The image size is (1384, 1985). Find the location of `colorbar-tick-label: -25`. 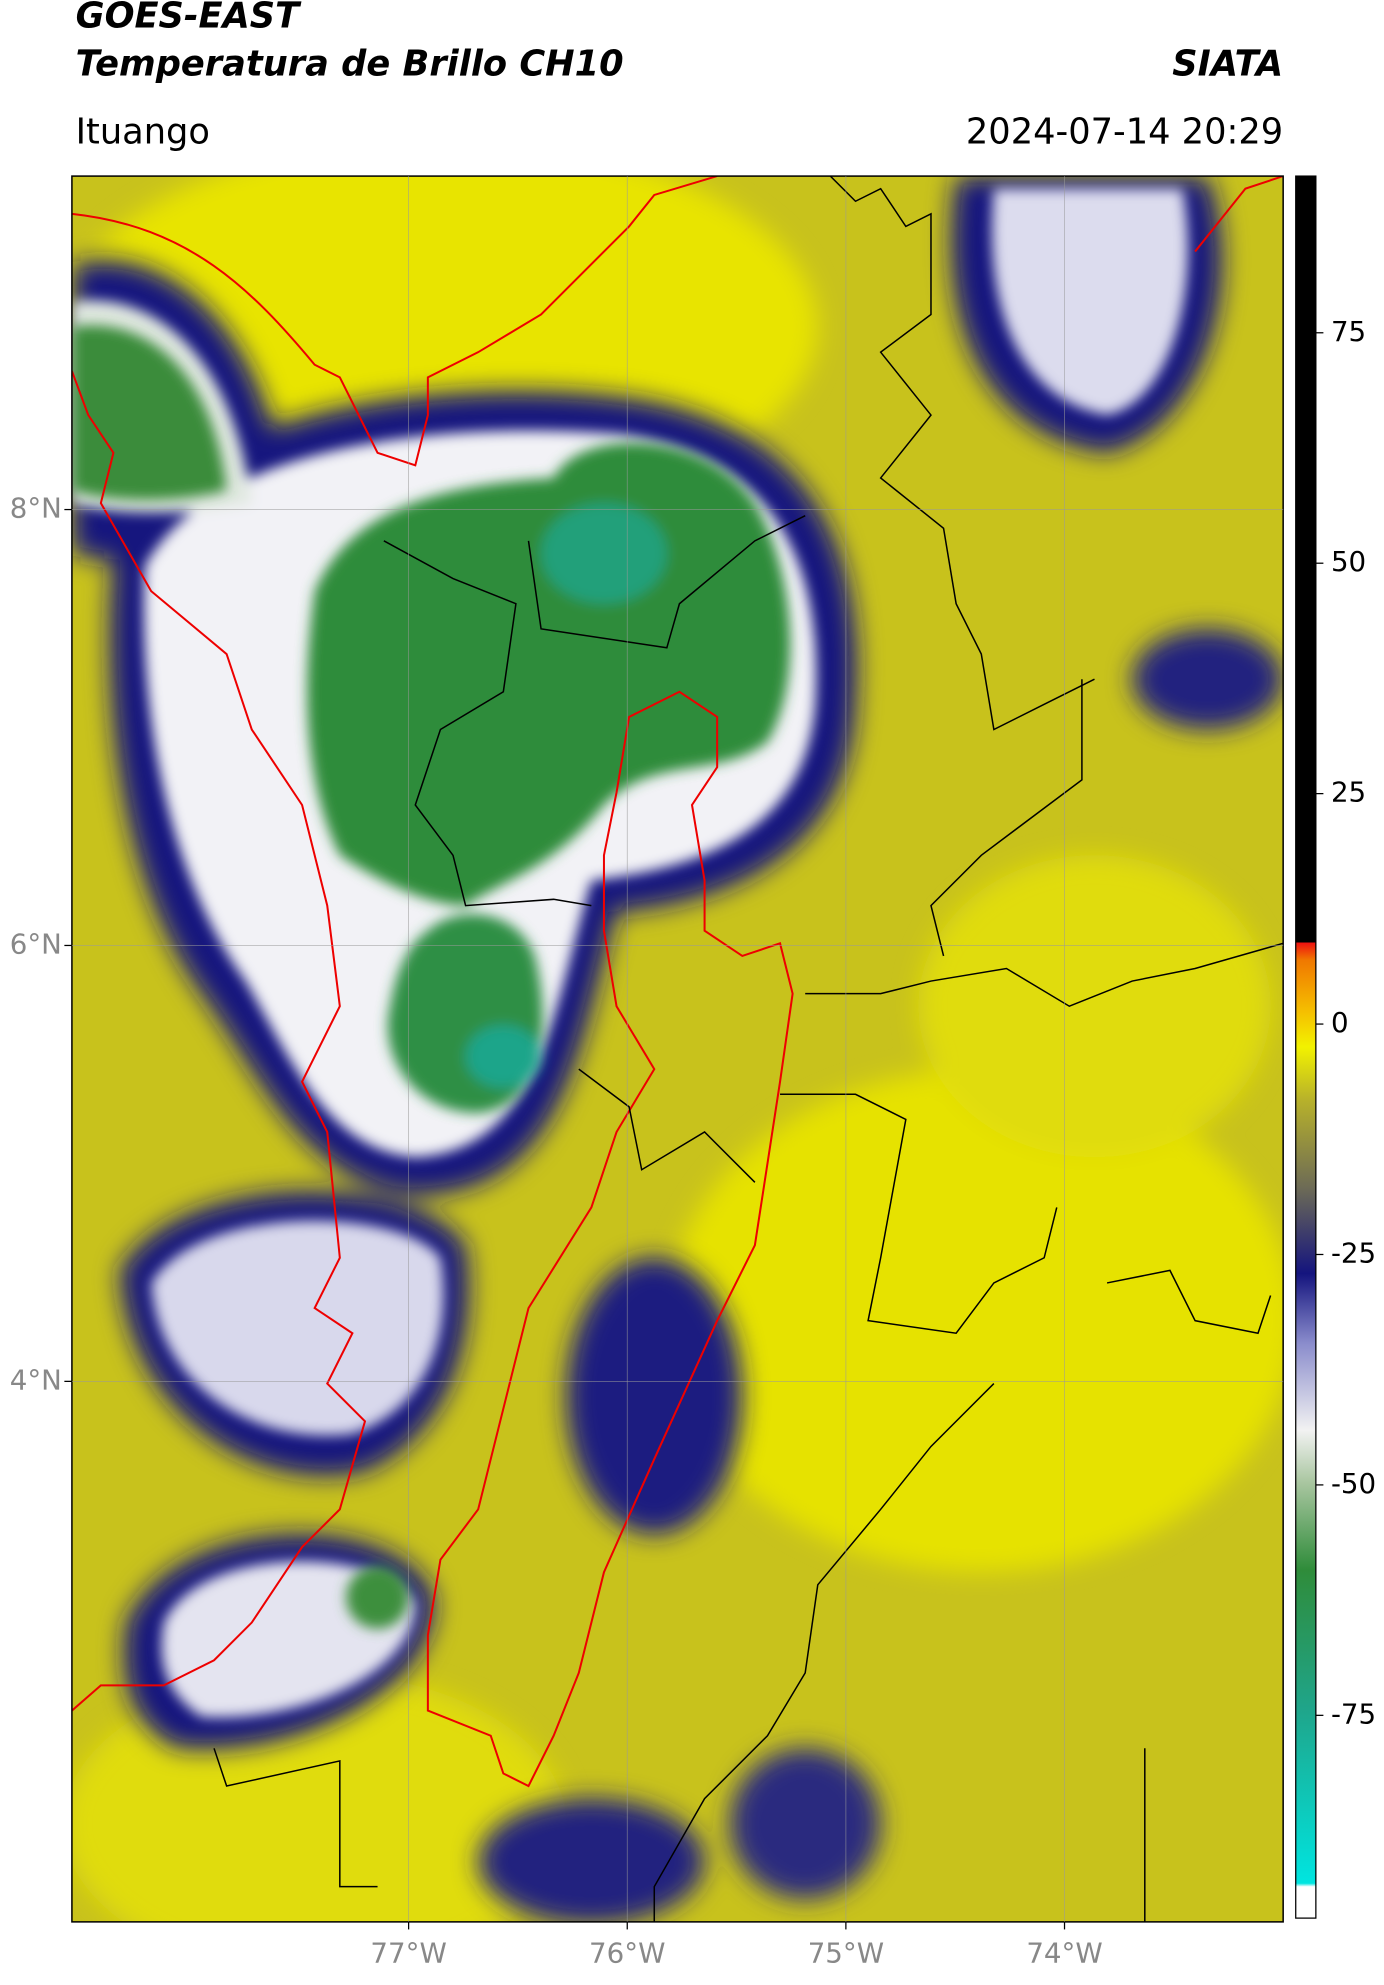

colorbar-tick-label: -25 is located at coordinates (1353, 1252).